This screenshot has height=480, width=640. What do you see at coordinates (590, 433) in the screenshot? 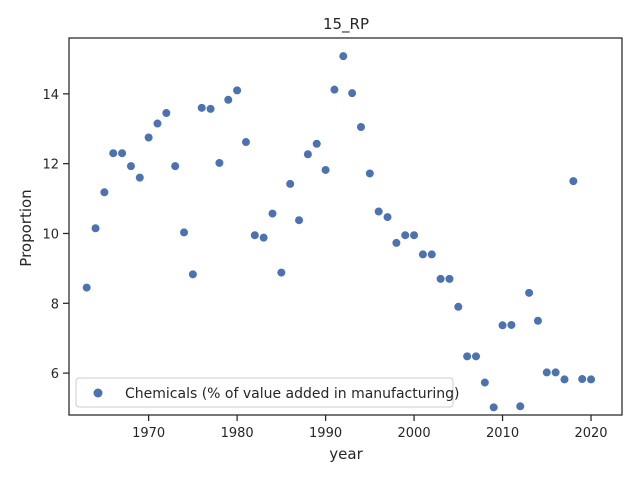
I see `x-tick-label: 2020` at bounding box center [590, 433].